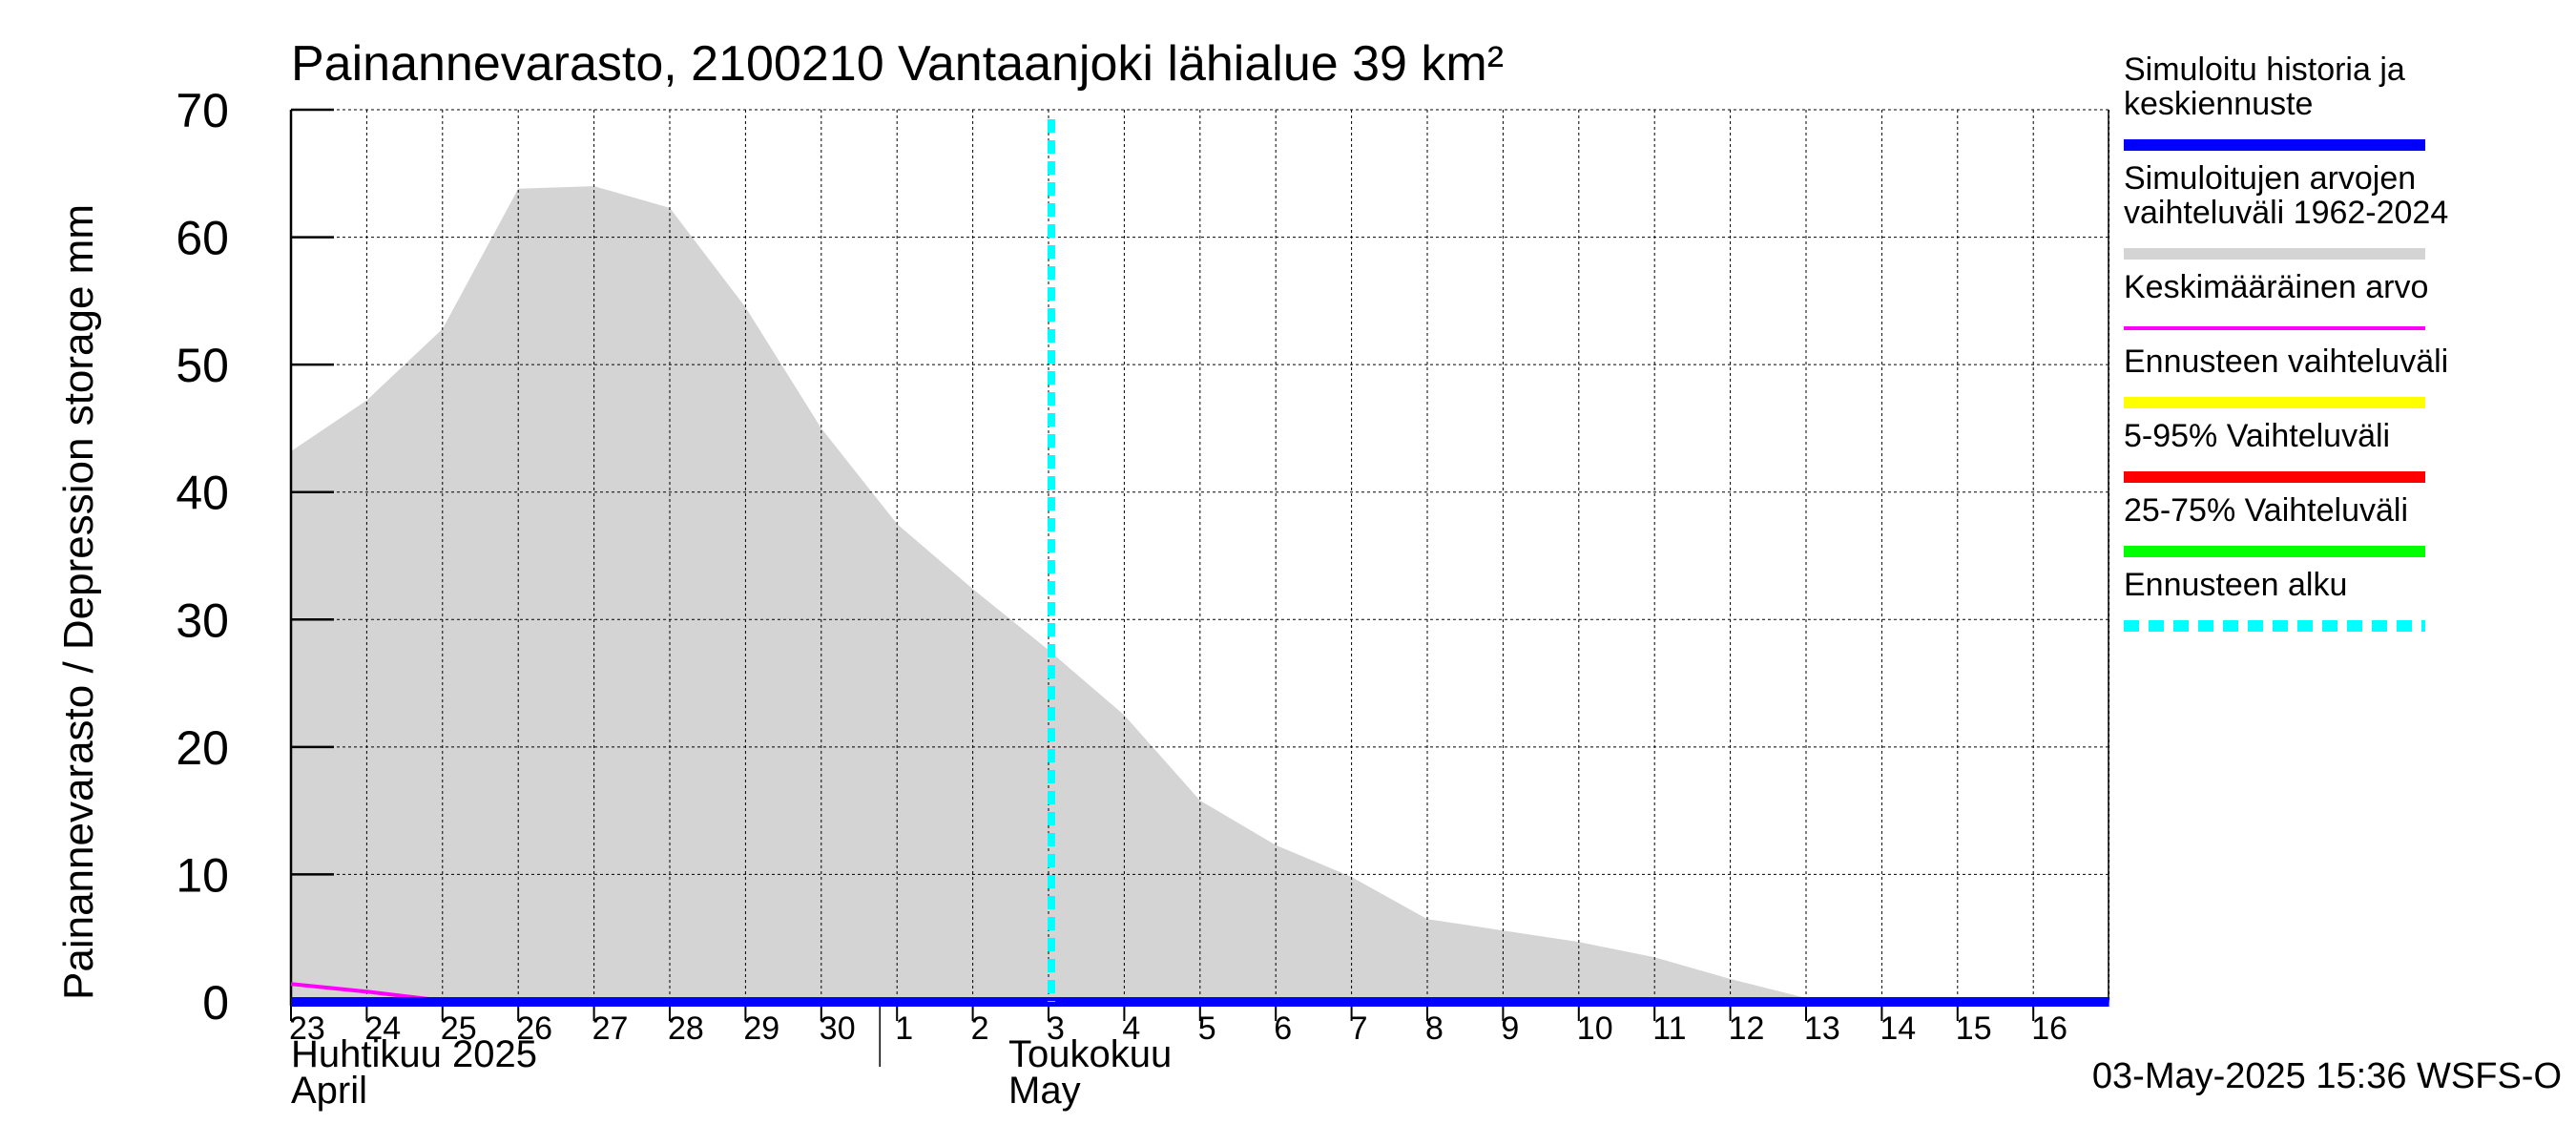  I want to click on legend-item: Keskimääräinen arvo, so click(2276, 299).